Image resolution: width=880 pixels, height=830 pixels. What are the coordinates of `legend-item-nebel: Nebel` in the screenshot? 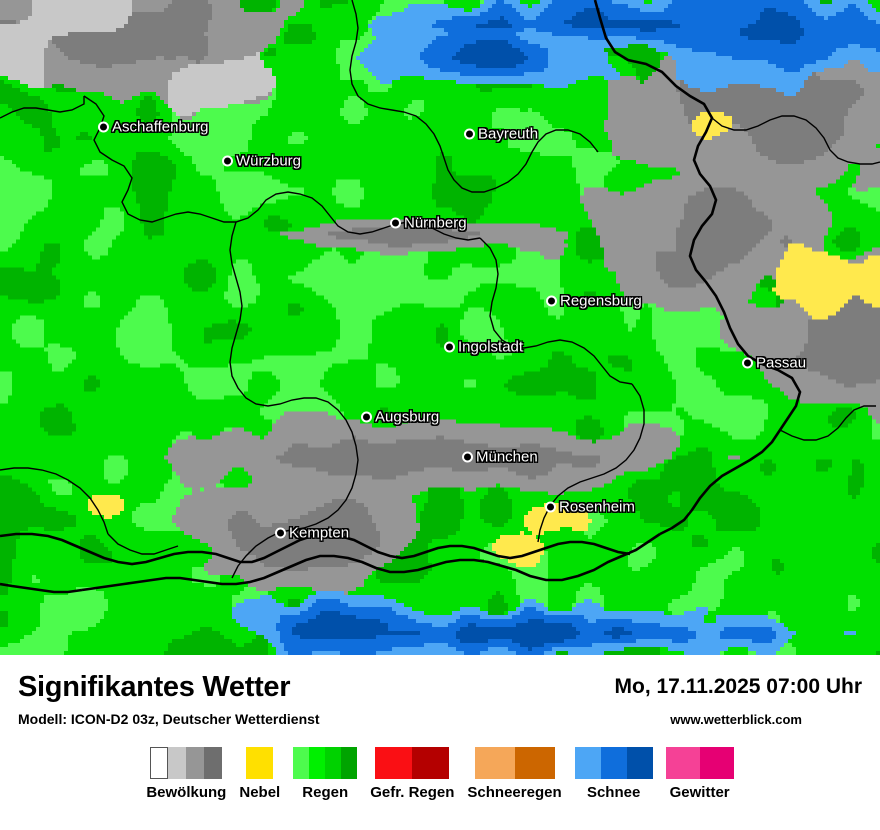 It's located at (259, 773).